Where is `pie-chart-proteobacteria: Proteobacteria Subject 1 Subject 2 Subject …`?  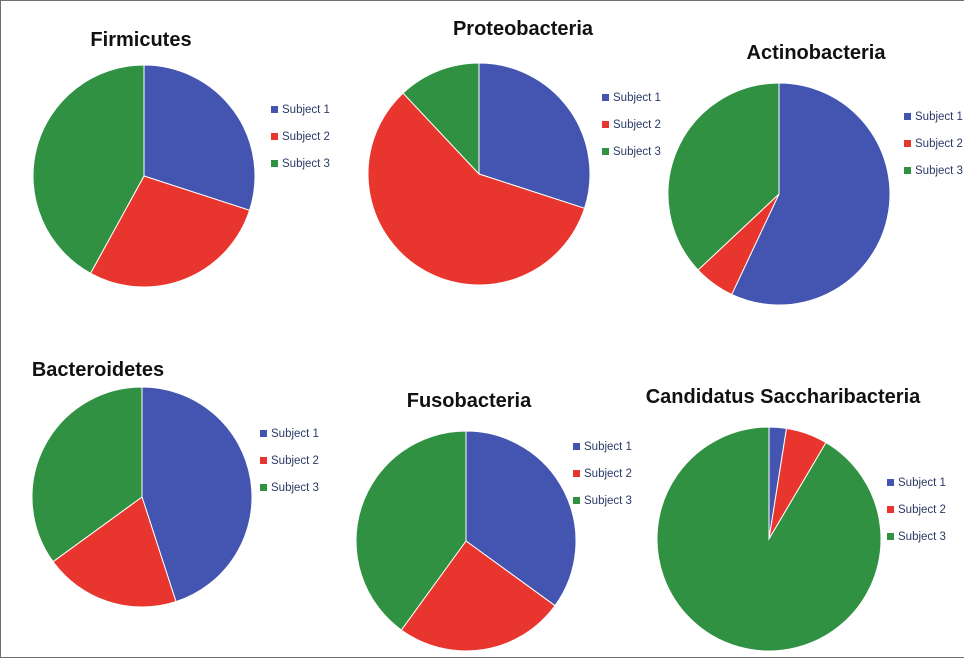
pie-chart-proteobacteria: Proteobacteria Subject 1 Subject 2 Subject … is located at coordinates (514, 152).